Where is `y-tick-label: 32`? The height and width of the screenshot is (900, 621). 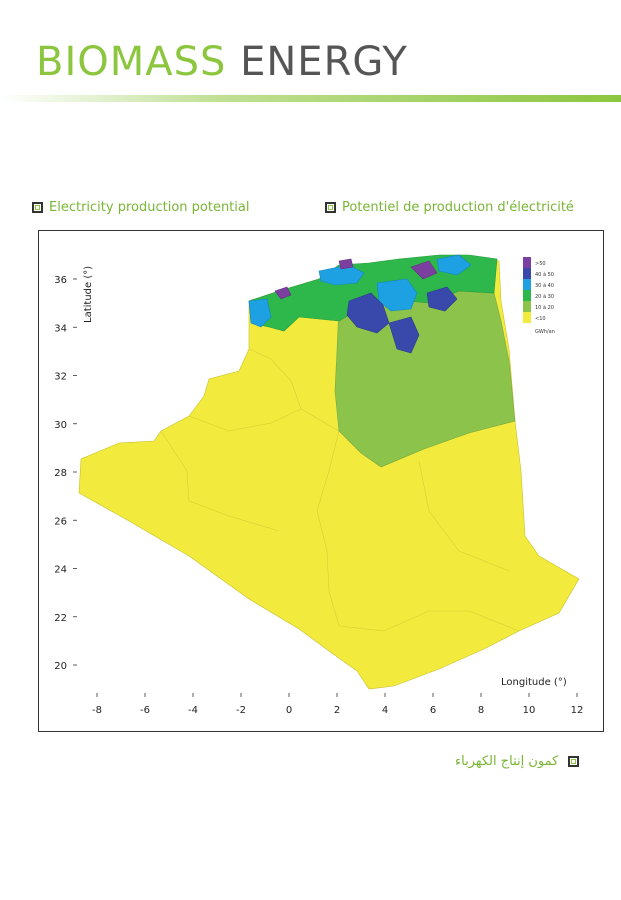 y-tick-label: 32 is located at coordinates (60, 377).